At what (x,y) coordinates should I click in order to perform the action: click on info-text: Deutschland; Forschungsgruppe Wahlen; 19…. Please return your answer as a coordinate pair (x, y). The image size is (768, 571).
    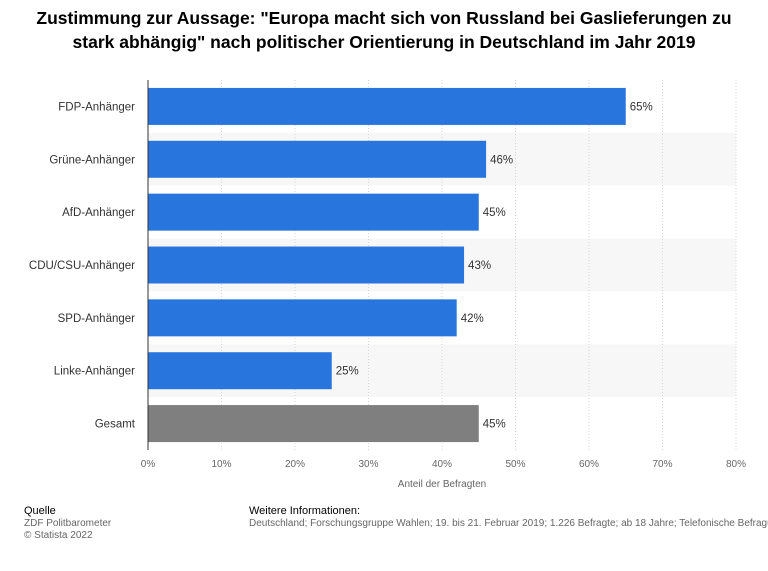
    Looking at the image, I should click on (508, 523).